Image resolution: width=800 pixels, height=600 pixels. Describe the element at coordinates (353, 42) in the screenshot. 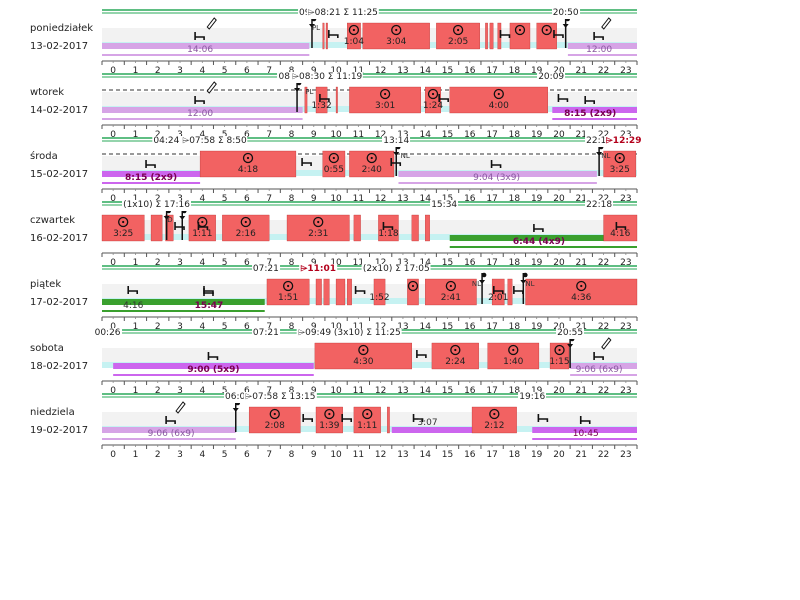

I see `driving-duration-label: 1:04` at that location.